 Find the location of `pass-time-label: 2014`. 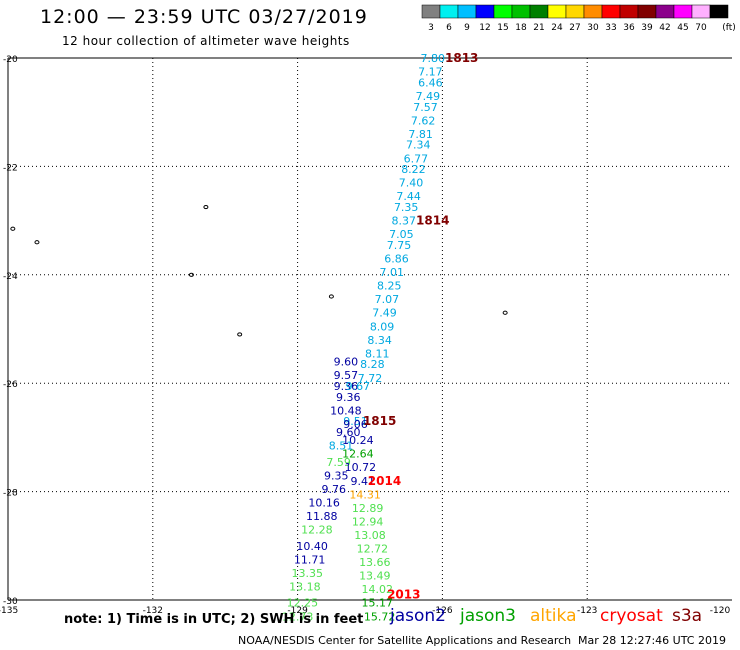

pass-time-label: 2014 is located at coordinates (384, 481).